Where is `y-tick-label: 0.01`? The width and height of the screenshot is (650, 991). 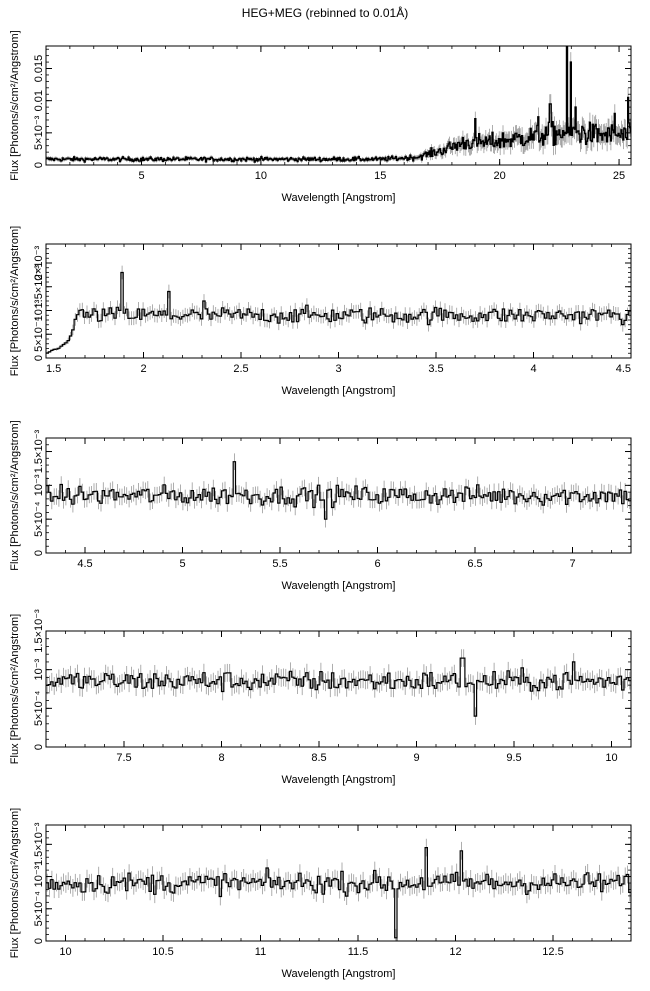
y-tick-label: 0.01 is located at coordinates (39, 100).